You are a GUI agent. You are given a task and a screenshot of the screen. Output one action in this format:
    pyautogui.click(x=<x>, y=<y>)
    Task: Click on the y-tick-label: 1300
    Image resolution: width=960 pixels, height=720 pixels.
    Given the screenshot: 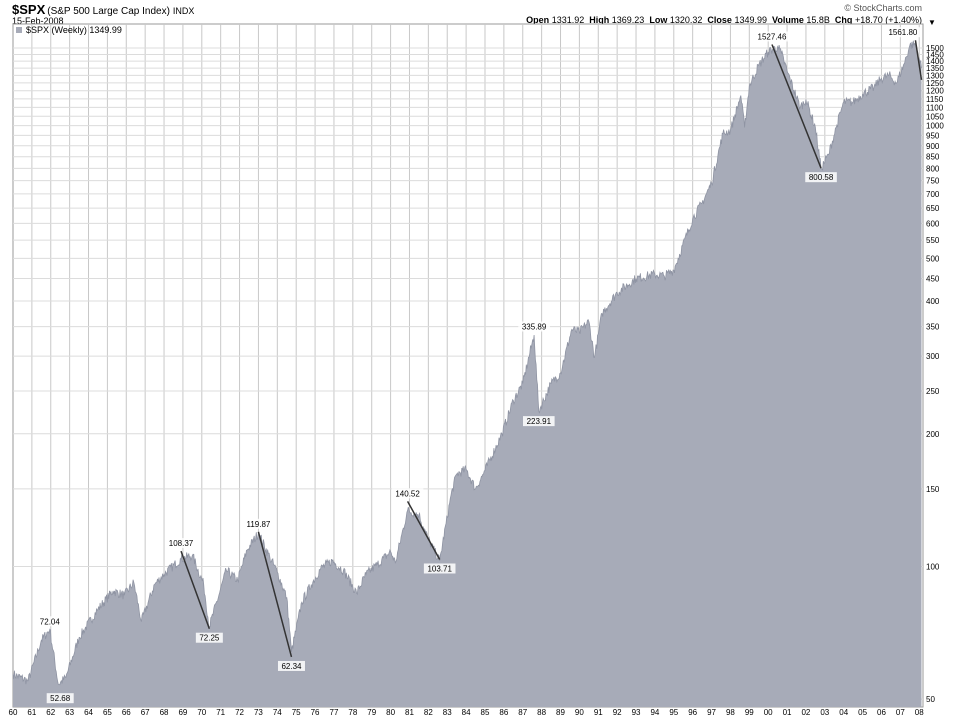 What is the action you would take?
    pyautogui.click(x=935, y=75)
    